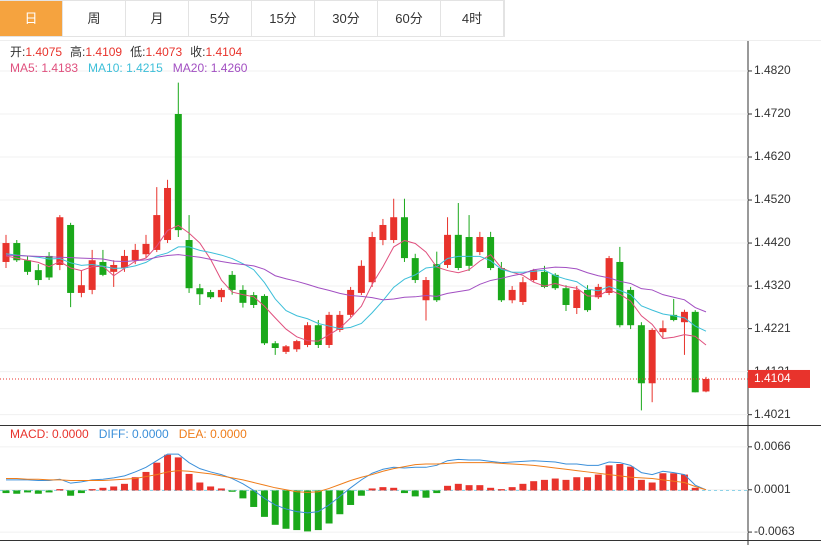  Describe the element at coordinates (157, 18) in the screenshot. I see `period-tab: 月` at that location.